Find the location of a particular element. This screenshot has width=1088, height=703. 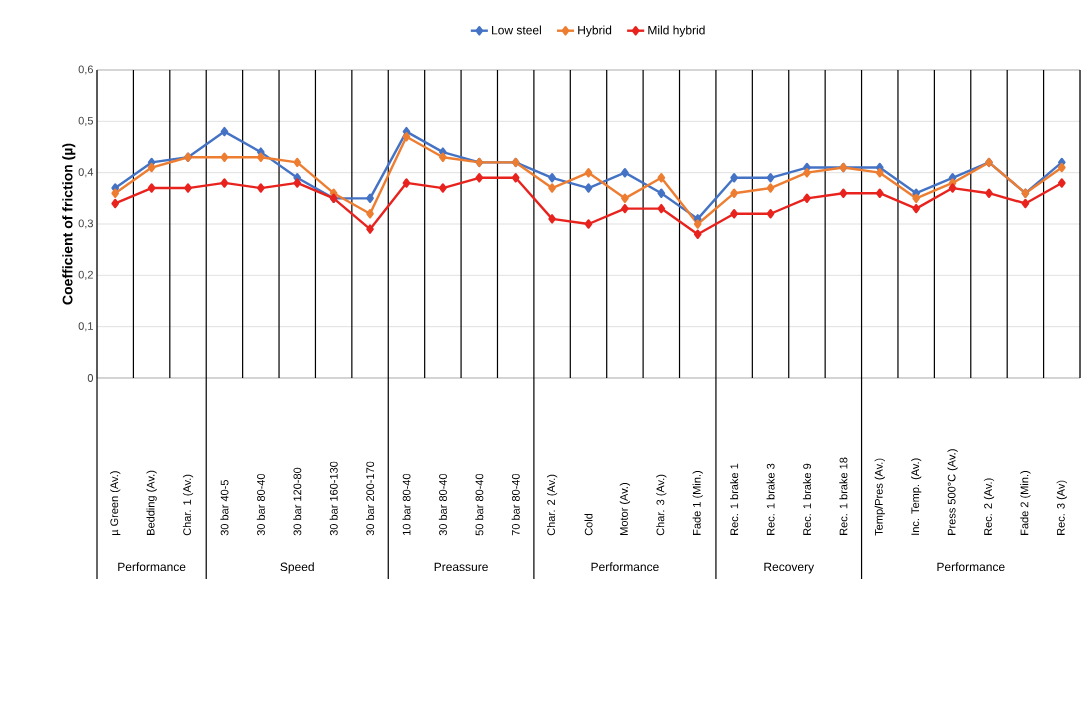

x-tick-label: Rec. 1 brake 3 is located at coordinates (770, 499).